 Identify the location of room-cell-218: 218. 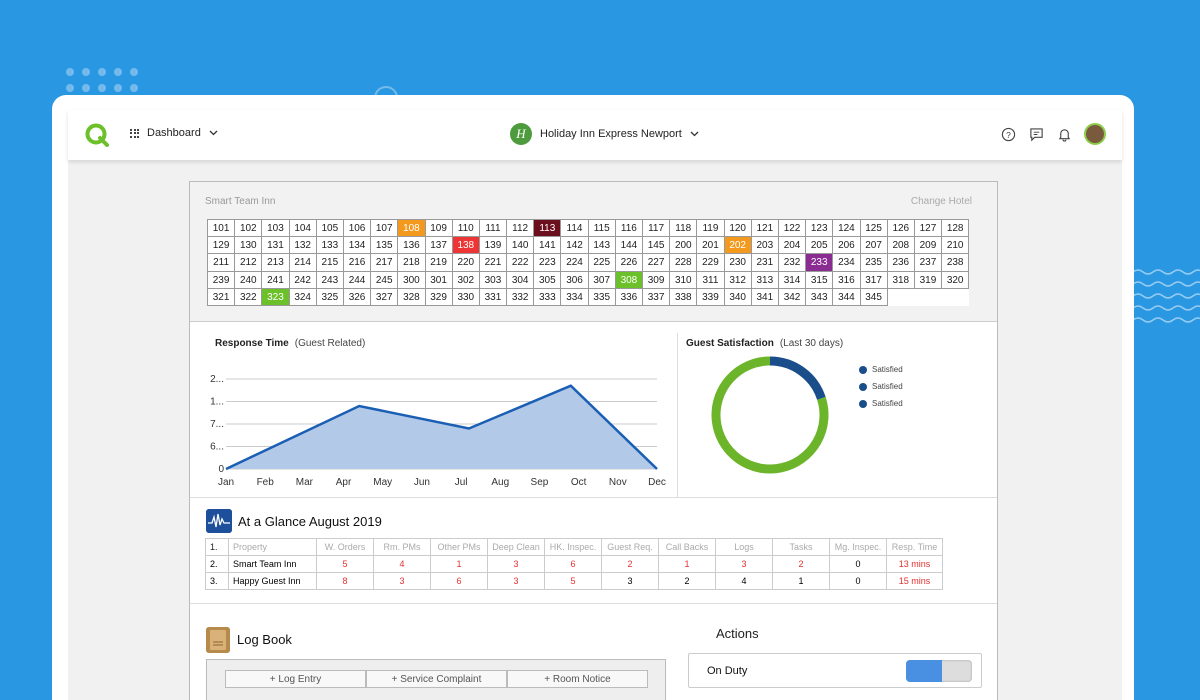
(412, 263).